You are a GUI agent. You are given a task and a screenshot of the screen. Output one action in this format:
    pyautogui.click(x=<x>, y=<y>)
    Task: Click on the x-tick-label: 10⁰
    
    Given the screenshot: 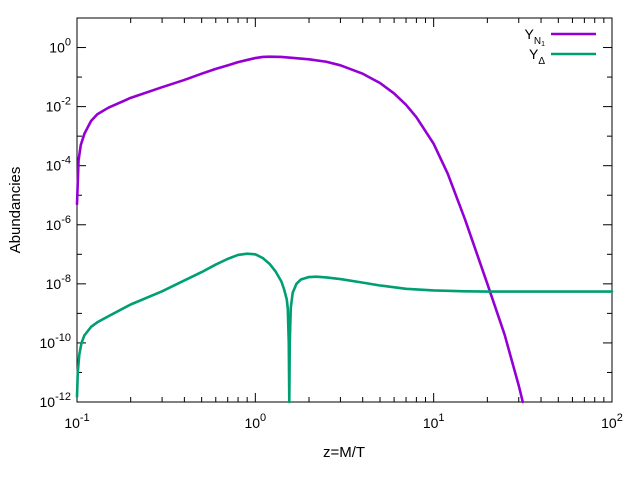 What is the action you would take?
    pyautogui.click(x=255, y=421)
    